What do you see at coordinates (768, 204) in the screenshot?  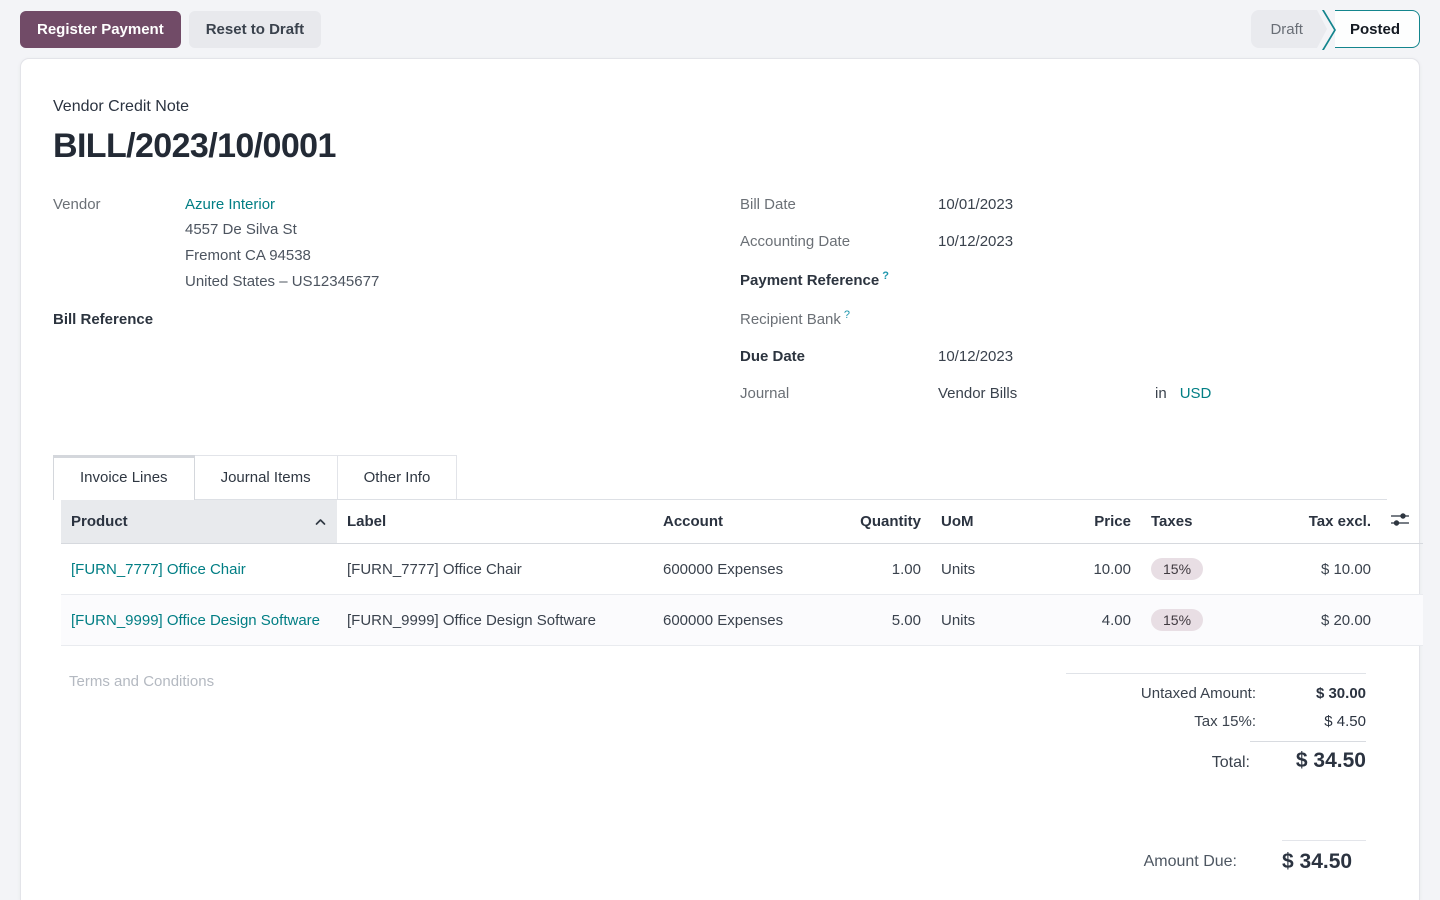 I see `bill-date-label: Bill Date` at bounding box center [768, 204].